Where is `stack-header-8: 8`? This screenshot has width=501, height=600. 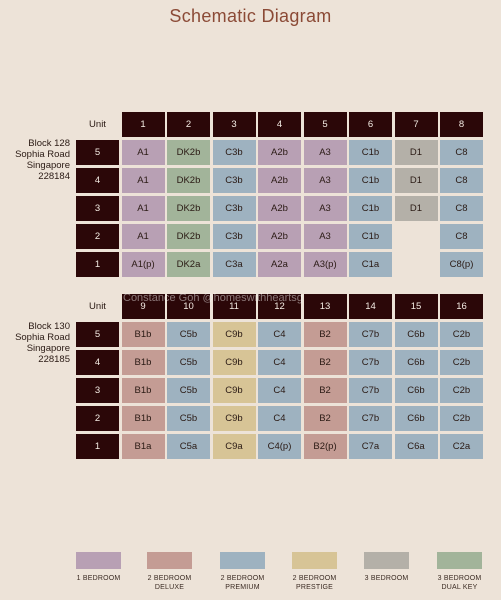 stack-header-8: 8 is located at coordinates (461, 124).